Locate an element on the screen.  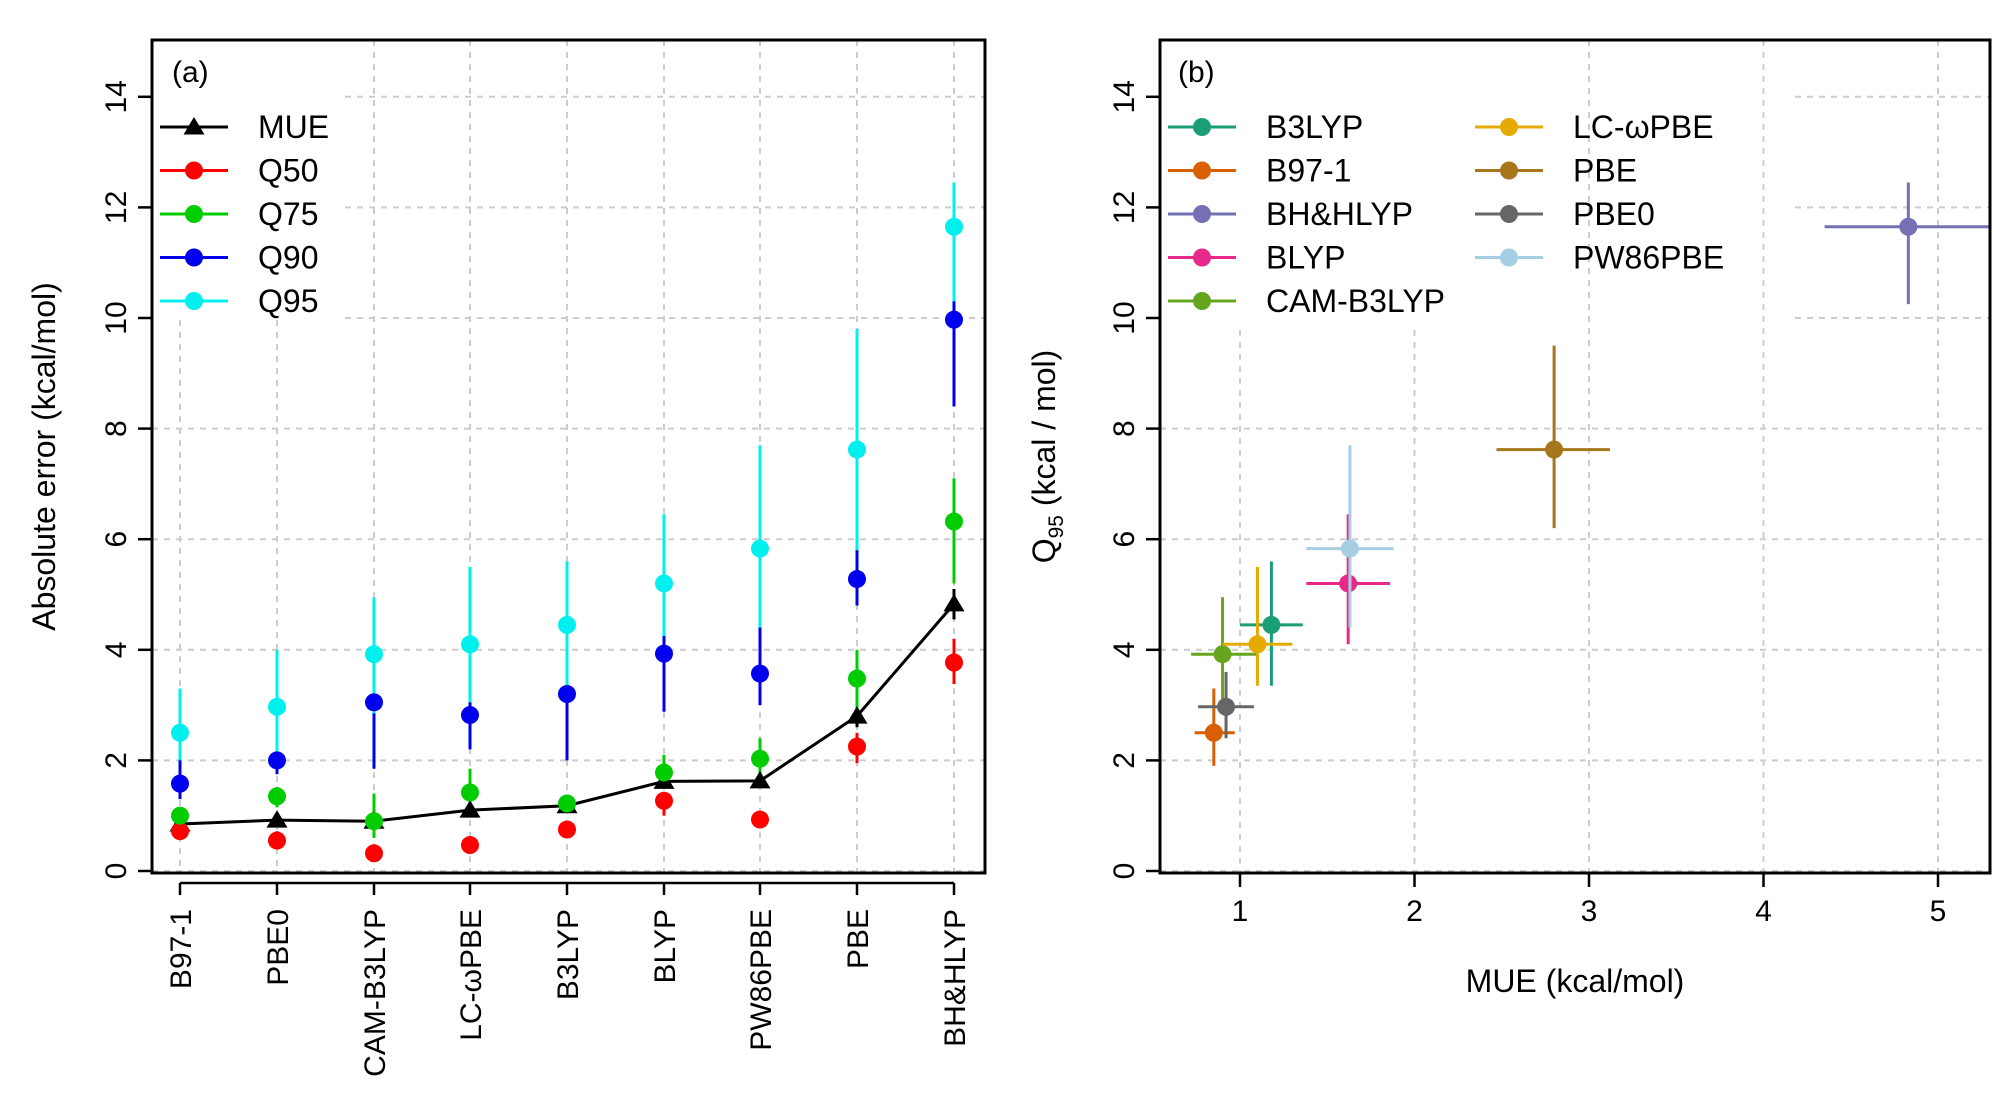
y-axis-title: Absolute error (kcal/mol) is located at coordinates (44, 456).